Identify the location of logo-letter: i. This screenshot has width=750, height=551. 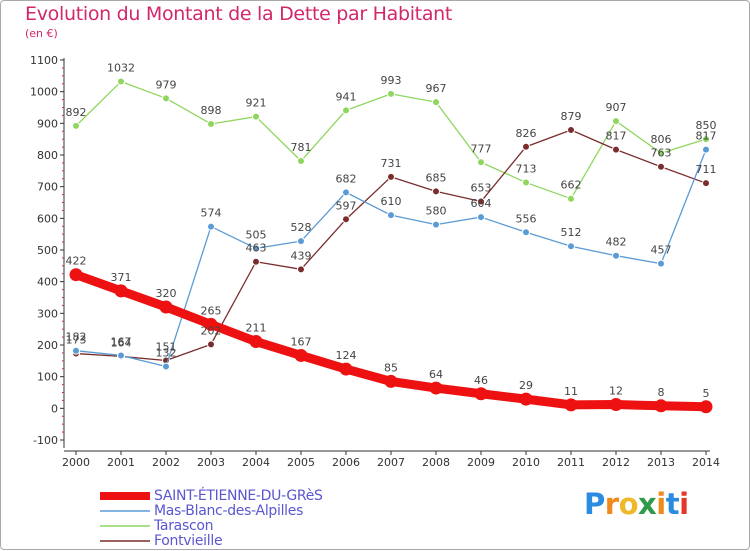
(661, 504).